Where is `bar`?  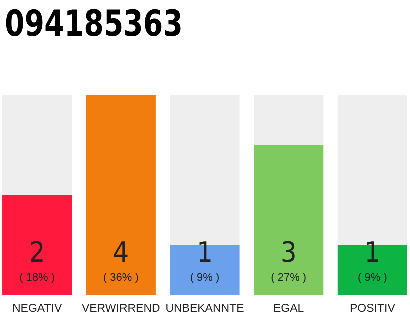
bar is located at coordinates (121, 195).